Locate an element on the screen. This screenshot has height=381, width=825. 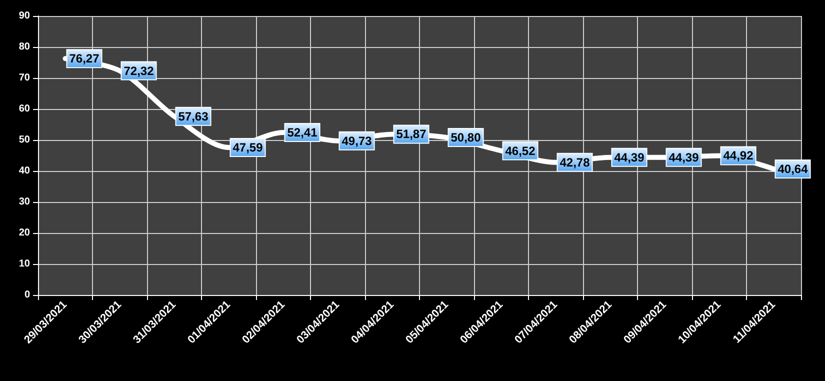
text: 51,87 is located at coordinates (411, 134).